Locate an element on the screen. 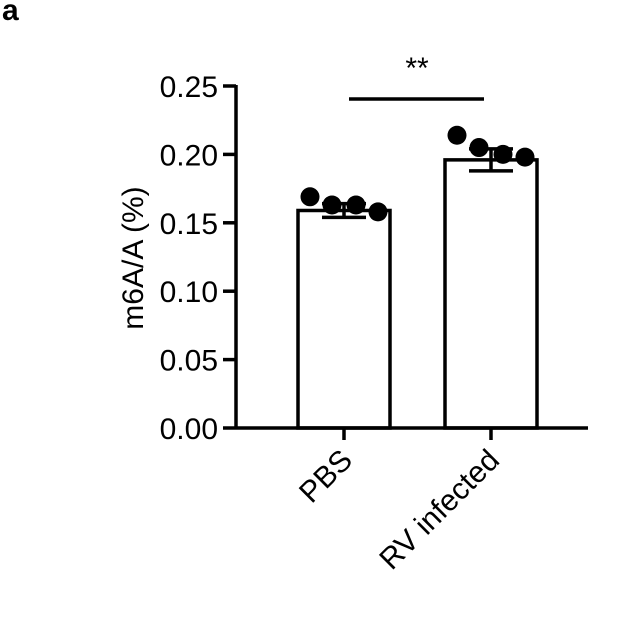  y-tick-label-2: 0.10 is located at coordinates (189, 292).